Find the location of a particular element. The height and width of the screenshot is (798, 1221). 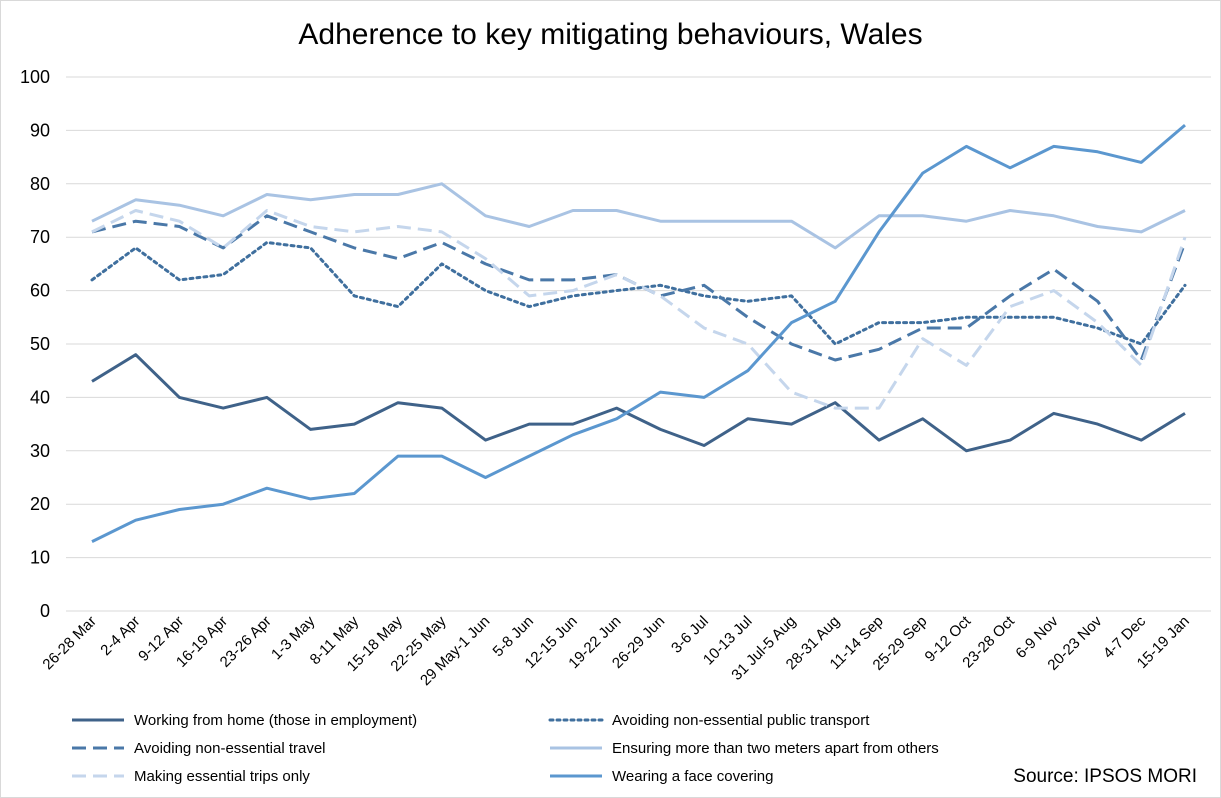

legend-item: Working from home (those in employment) is located at coordinates (243, 720).